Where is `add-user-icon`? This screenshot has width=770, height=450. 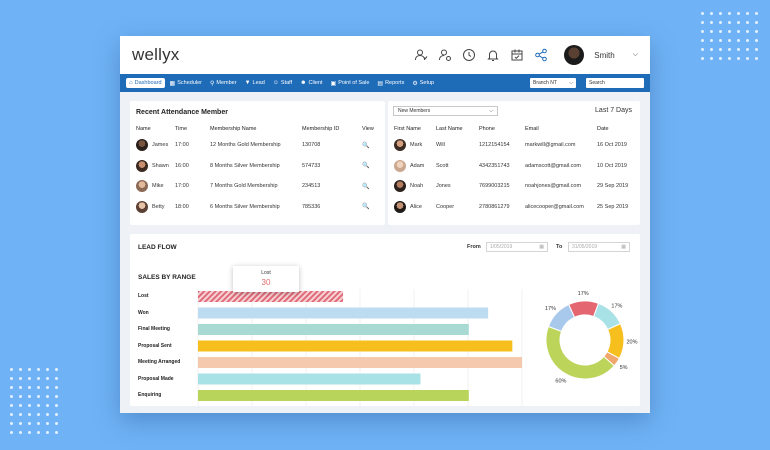 add-user-icon is located at coordinates (421, 55).